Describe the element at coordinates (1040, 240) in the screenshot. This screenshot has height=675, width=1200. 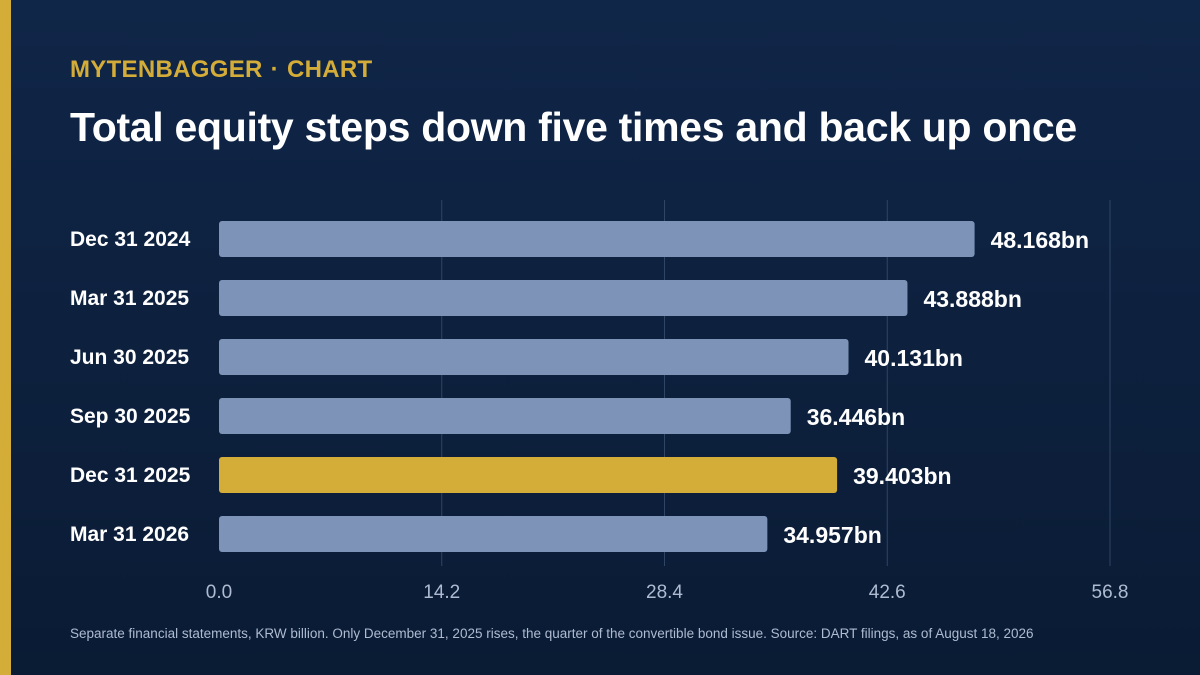
I see `value-label: 48.168bn` at that location.